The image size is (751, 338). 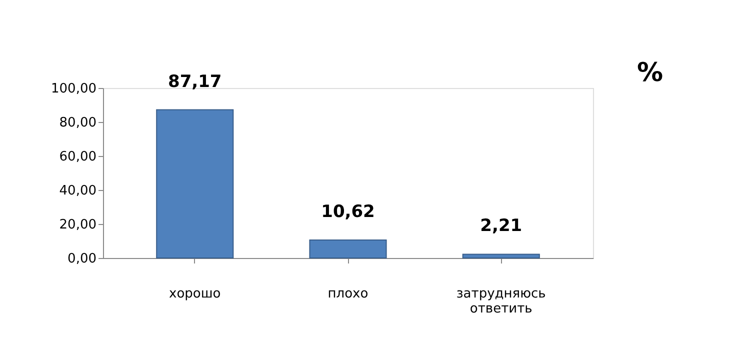 I want to click on x-tick-label: хорошо, so click(x=195, y=294).